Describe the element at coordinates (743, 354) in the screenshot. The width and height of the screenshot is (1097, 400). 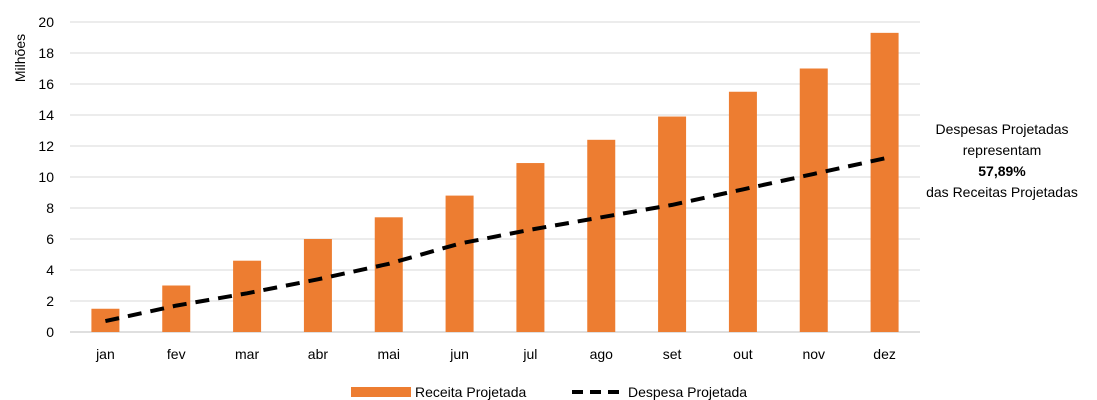
I see `x-tick-label: out` at that location.